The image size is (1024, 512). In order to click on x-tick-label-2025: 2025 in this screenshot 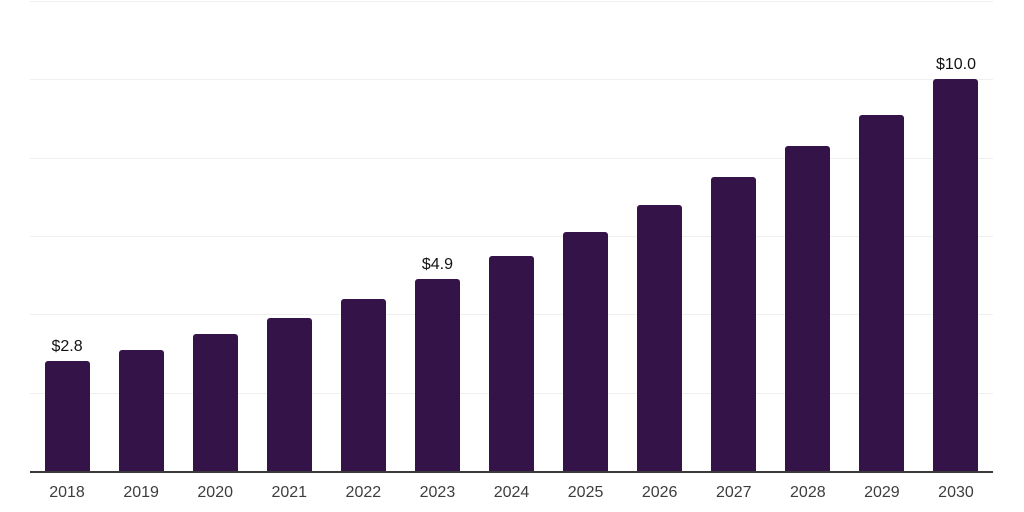, I will do `click(585, 492)`.